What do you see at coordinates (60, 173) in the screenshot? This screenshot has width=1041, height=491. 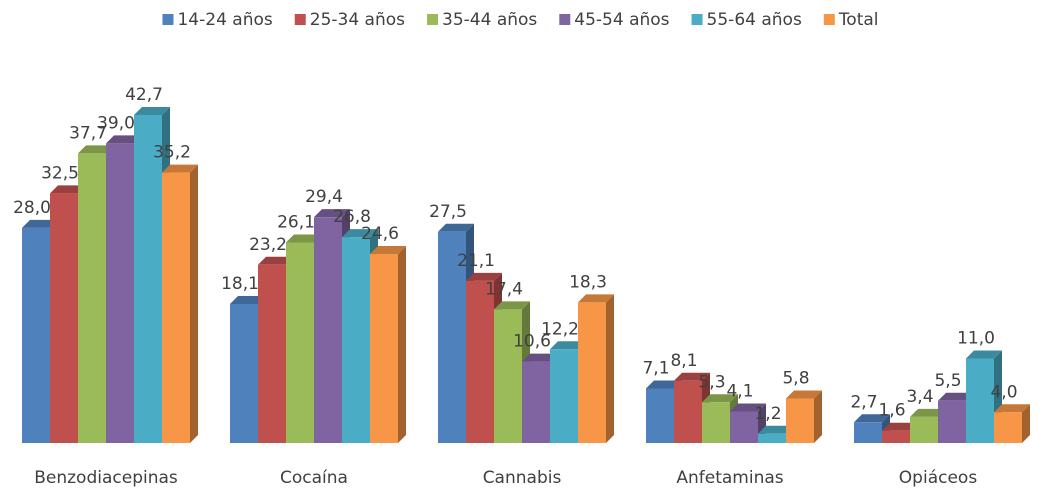 I see `data-label: 32,5` at bounding box center [60, 173].